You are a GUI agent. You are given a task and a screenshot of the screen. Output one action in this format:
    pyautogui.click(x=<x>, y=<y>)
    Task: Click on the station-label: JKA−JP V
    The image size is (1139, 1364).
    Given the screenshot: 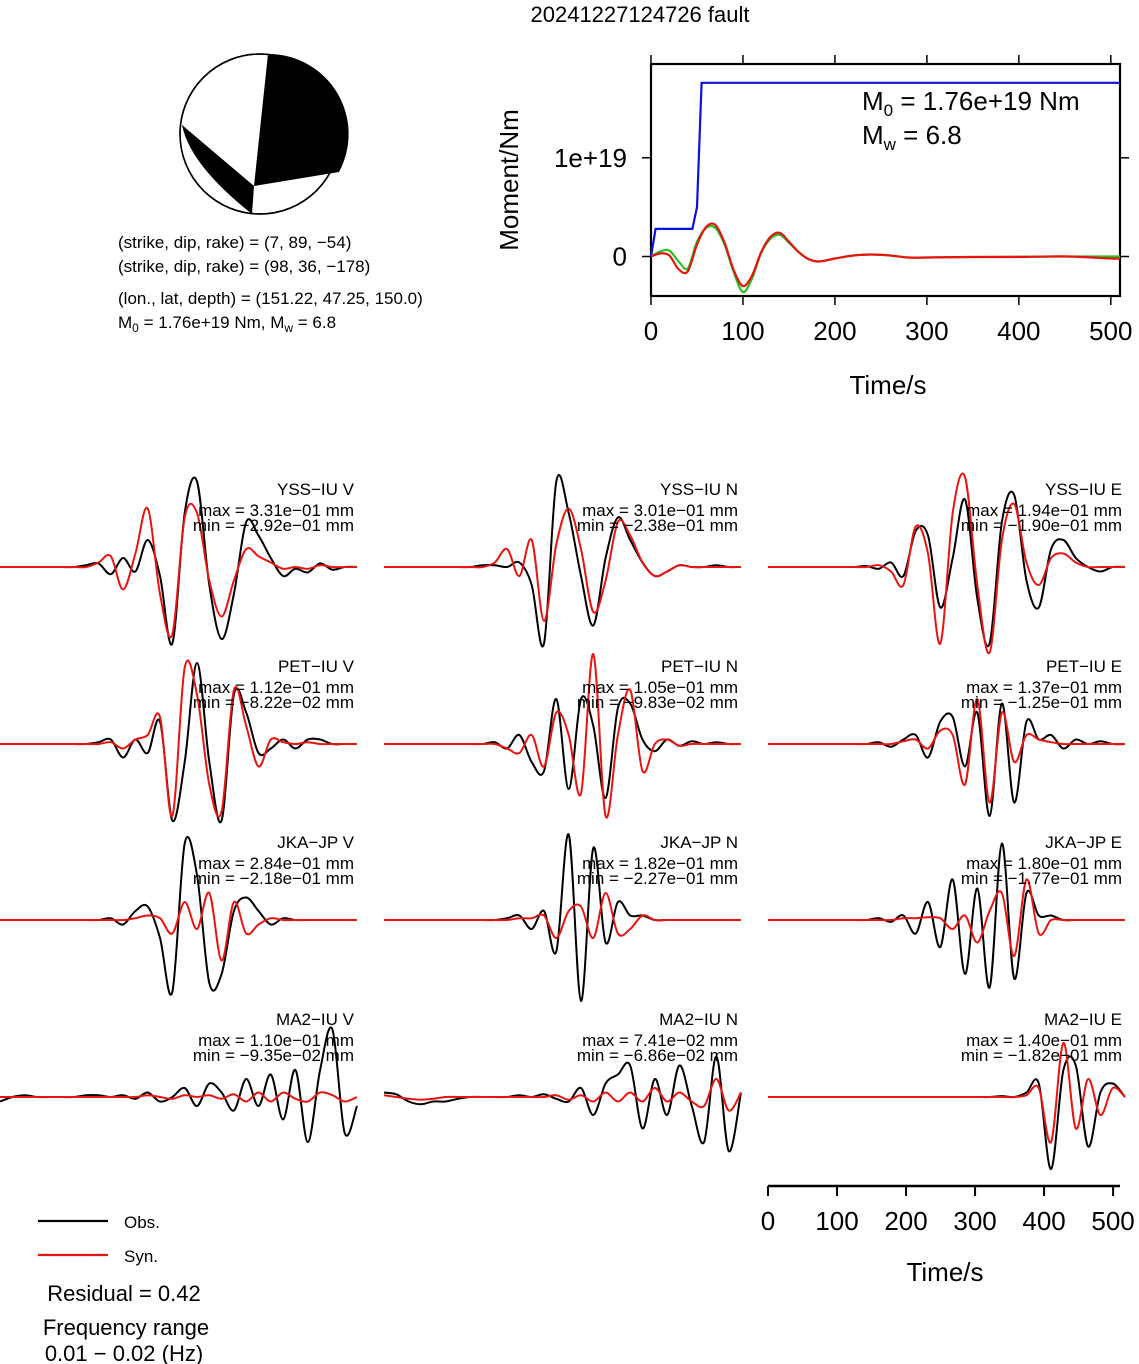 What is the action you would take?
    pyautogui.click(x=315, y=842)
    